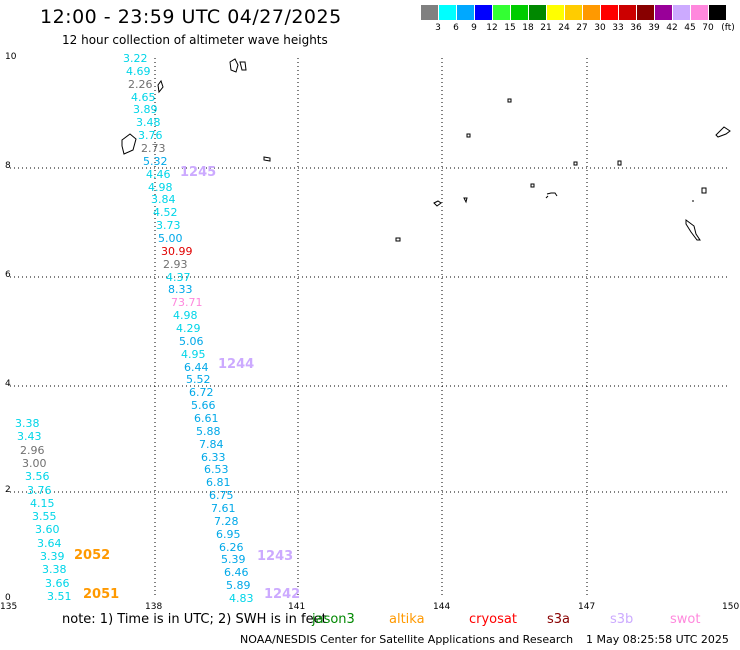 This screenshot has width=740, height=650. What do you see at coordinates (42, 503) in the screenshot?
I see `wave-height-value: 4.15` at bounding box center [42, 503].